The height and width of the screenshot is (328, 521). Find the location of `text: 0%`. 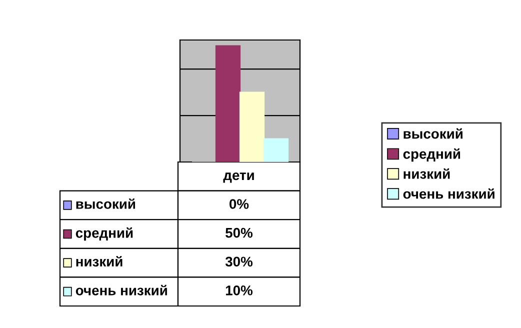

text: 0% is located at coordinates (239, 204).